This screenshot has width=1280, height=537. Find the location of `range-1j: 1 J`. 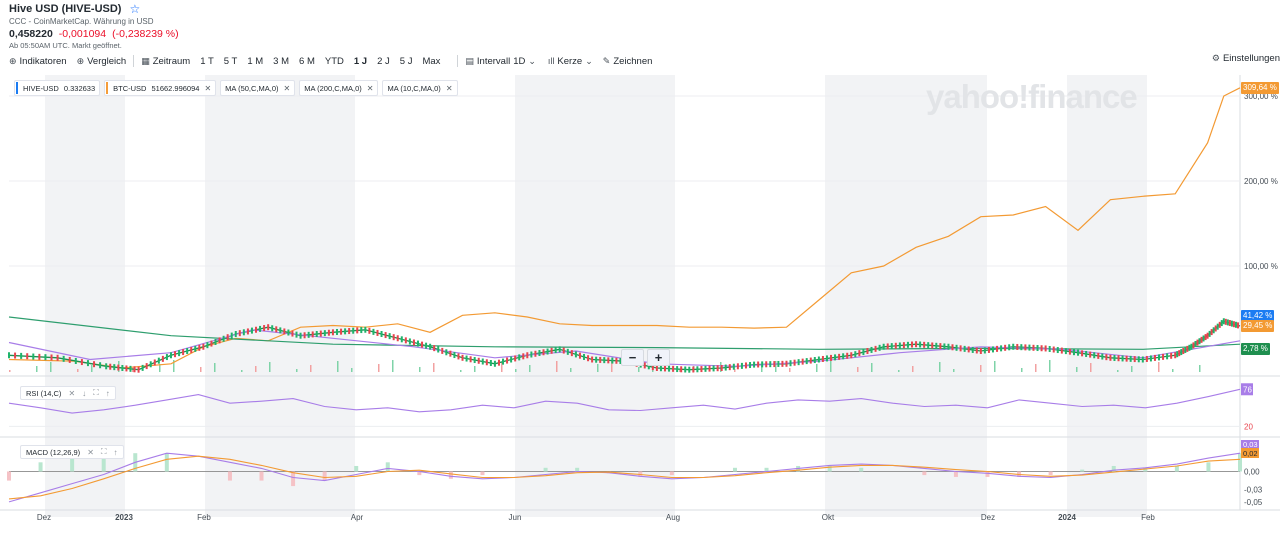

range-1j: 1 J is located at coordinates (360, 61).